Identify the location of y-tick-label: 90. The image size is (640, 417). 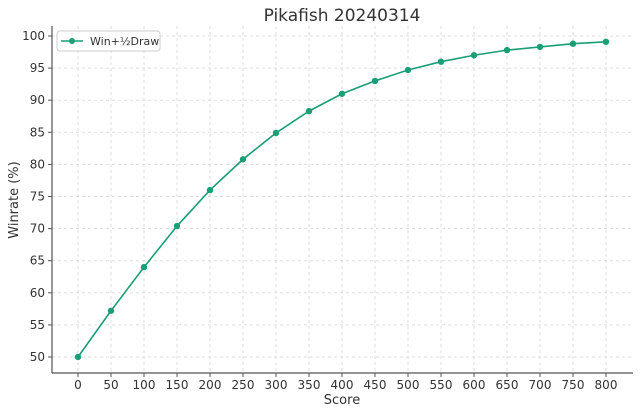
(37, 100).